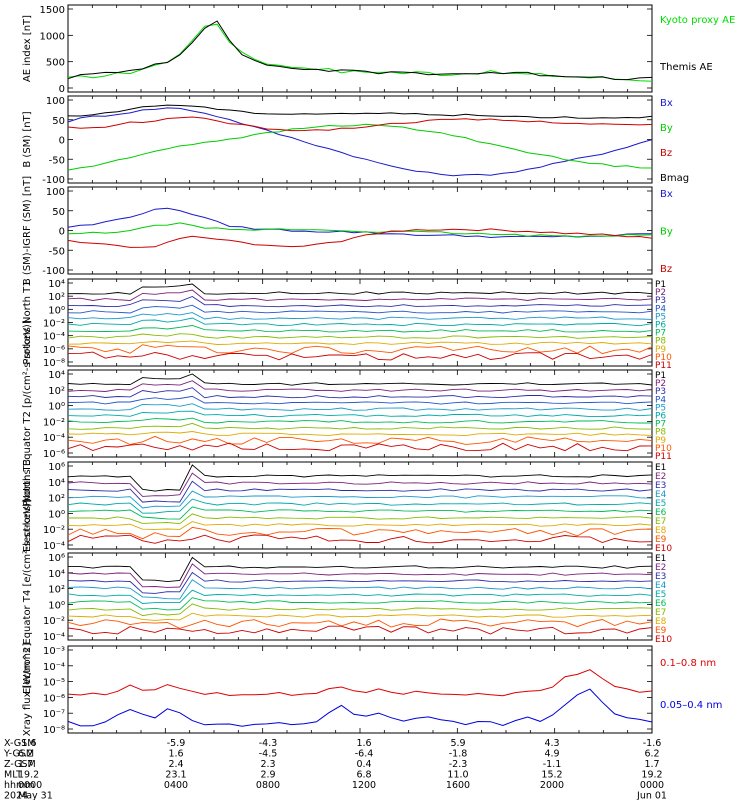  Describe the element at coordinates (27, 596) in the screenshot. I see `y-axis-label: Electrons Equator T4 [e/(cm²-s-sr-keV)]` at that location.